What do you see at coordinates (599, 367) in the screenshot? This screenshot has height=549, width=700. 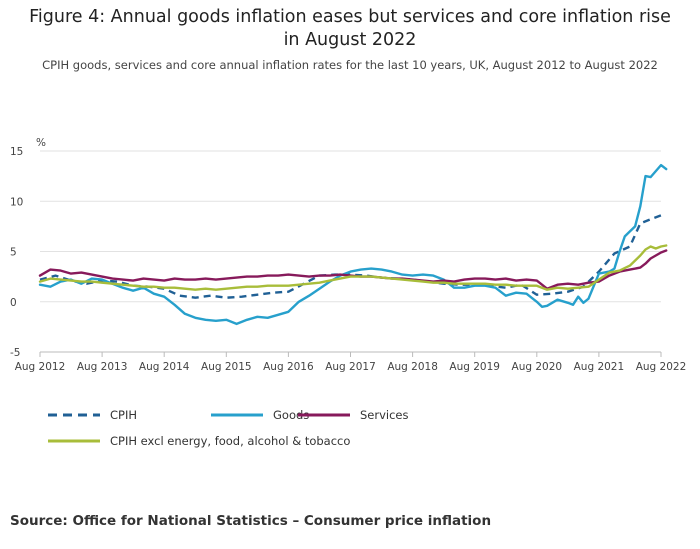 I see `x-tick-label: Aug 2021` at bounding box center [599, 367].